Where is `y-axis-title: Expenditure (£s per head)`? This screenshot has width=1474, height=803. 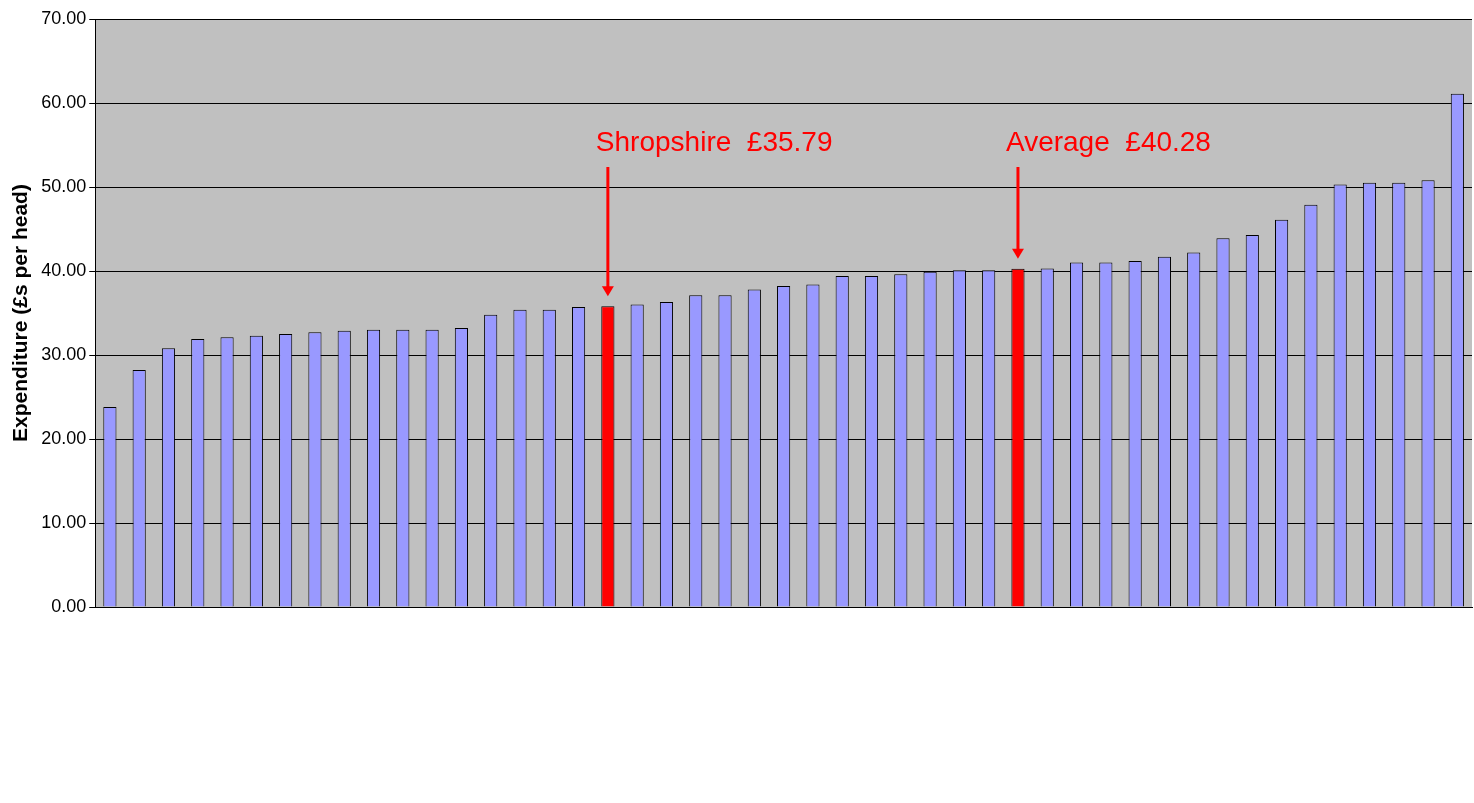 y-axis-title: Expenditure (£s per head) is located at coordinates (20, 313).